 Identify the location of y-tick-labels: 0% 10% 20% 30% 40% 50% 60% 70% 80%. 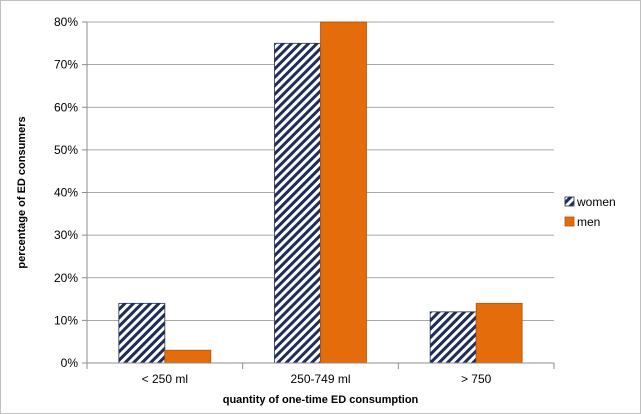
(70, 192).